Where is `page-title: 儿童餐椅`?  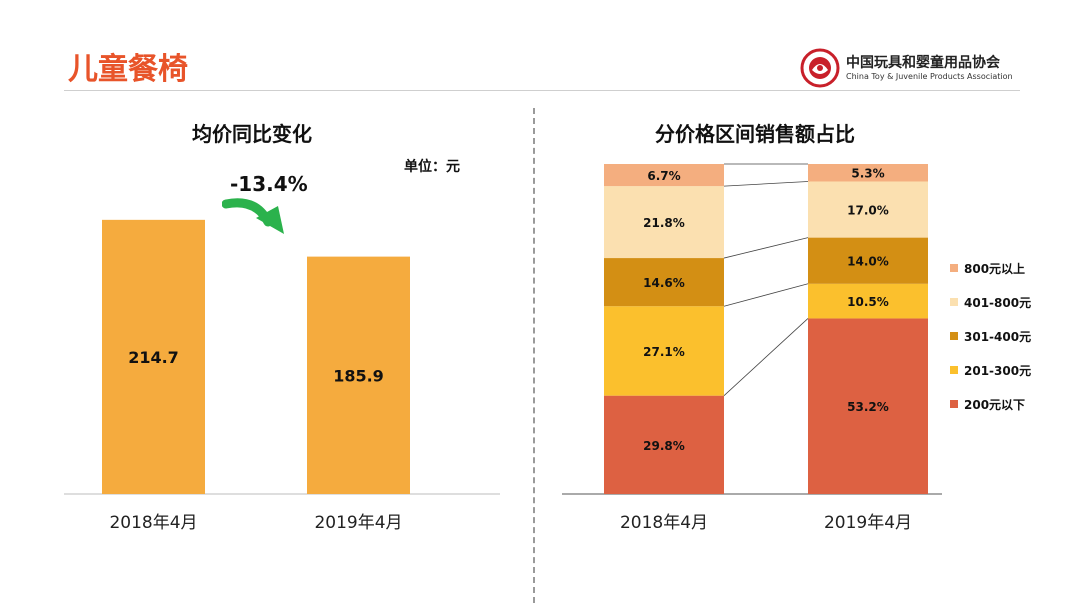
page-title: 儿童餐椅 is located at coordinates (128, 69).